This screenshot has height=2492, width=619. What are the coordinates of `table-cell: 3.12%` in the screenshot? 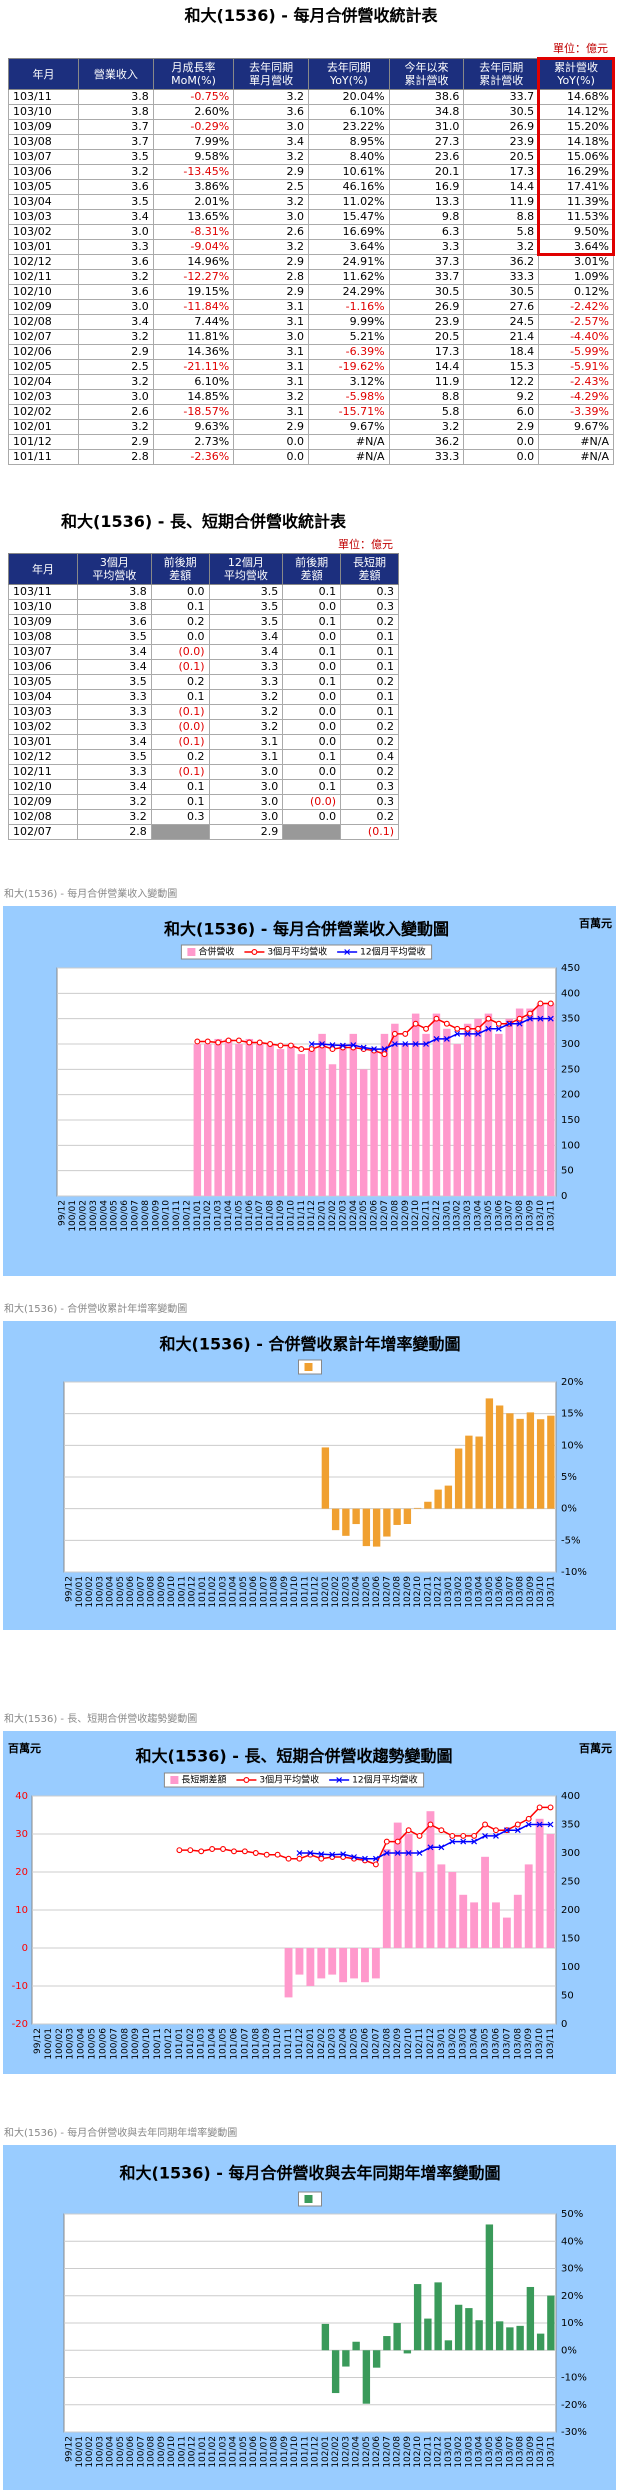 It's located at (349, 382).